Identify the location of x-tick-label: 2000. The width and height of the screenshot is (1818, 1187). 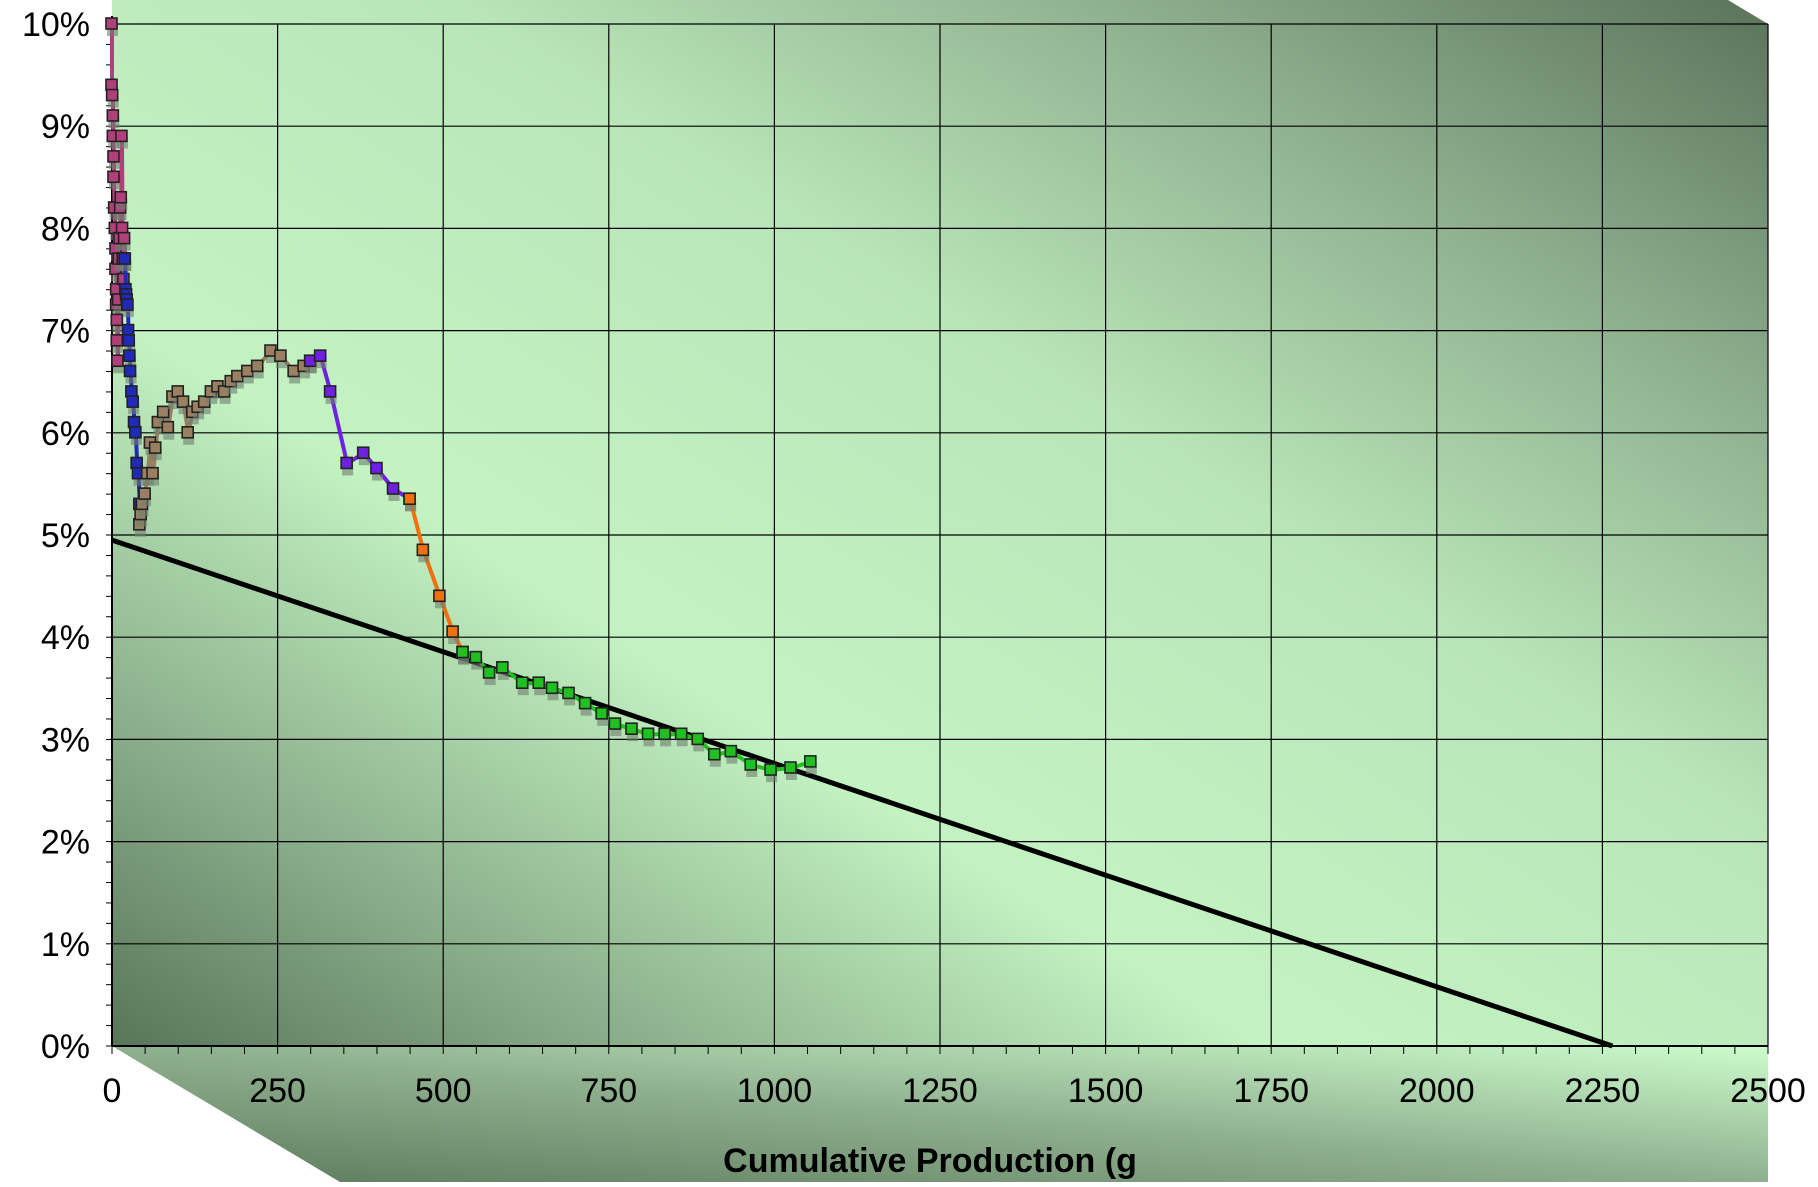
(1437, 1091).